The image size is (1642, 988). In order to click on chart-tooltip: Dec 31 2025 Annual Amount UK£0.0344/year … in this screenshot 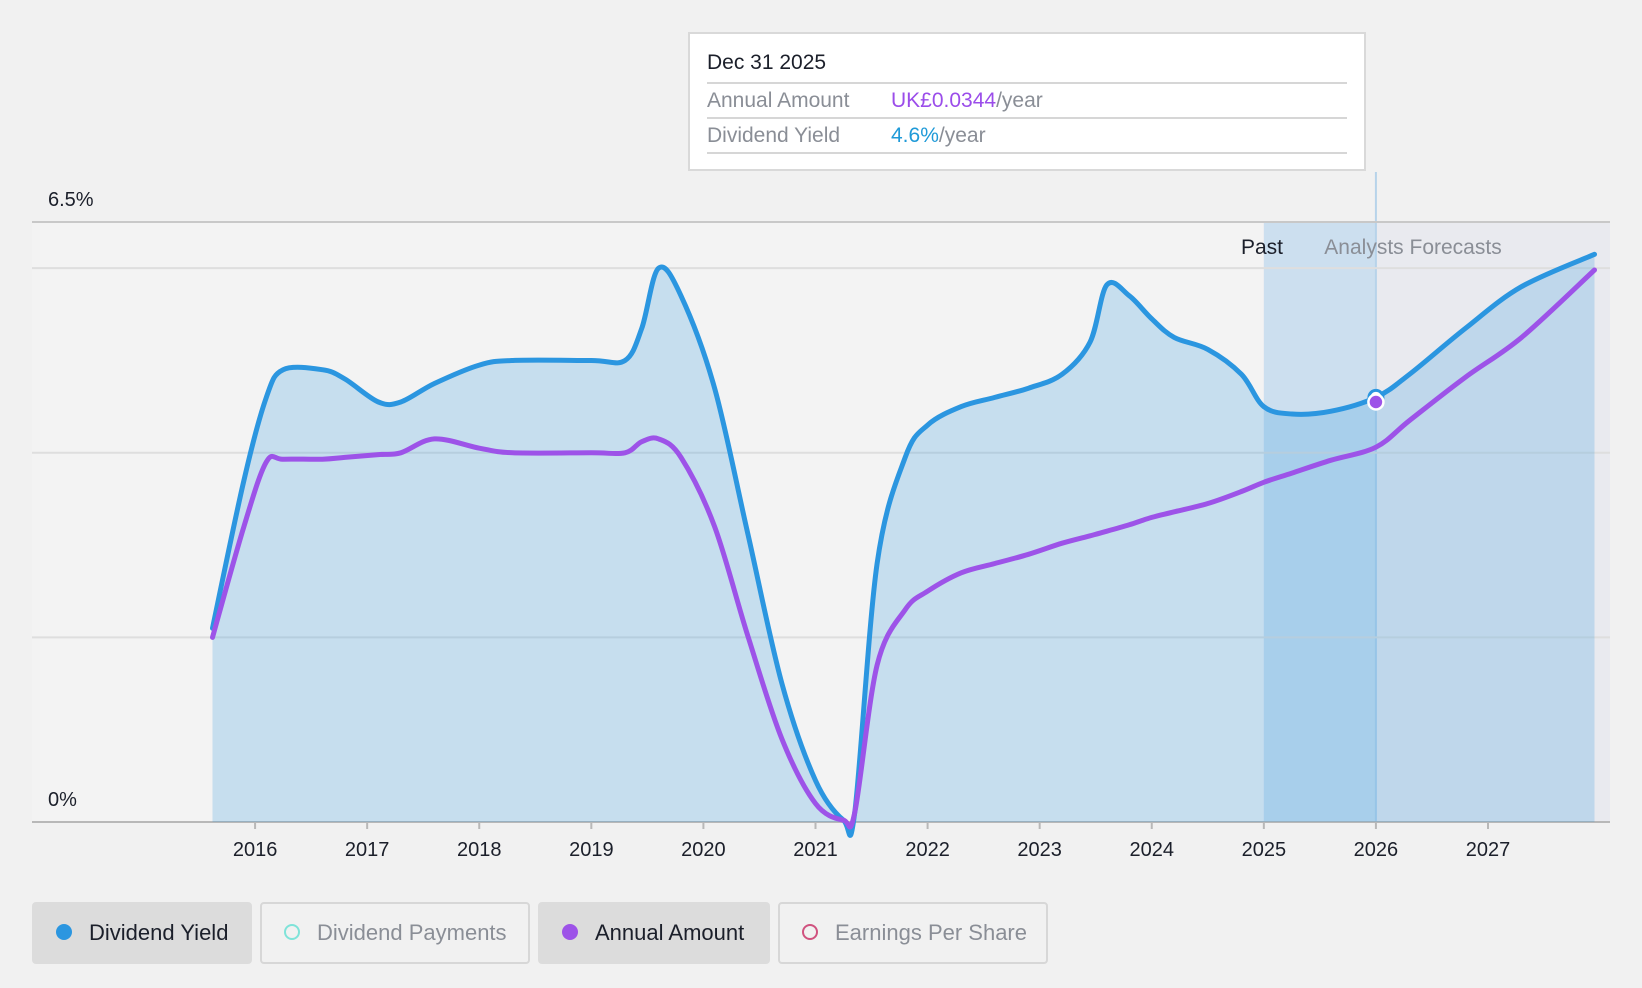, I will do `click(1027, 101)`.